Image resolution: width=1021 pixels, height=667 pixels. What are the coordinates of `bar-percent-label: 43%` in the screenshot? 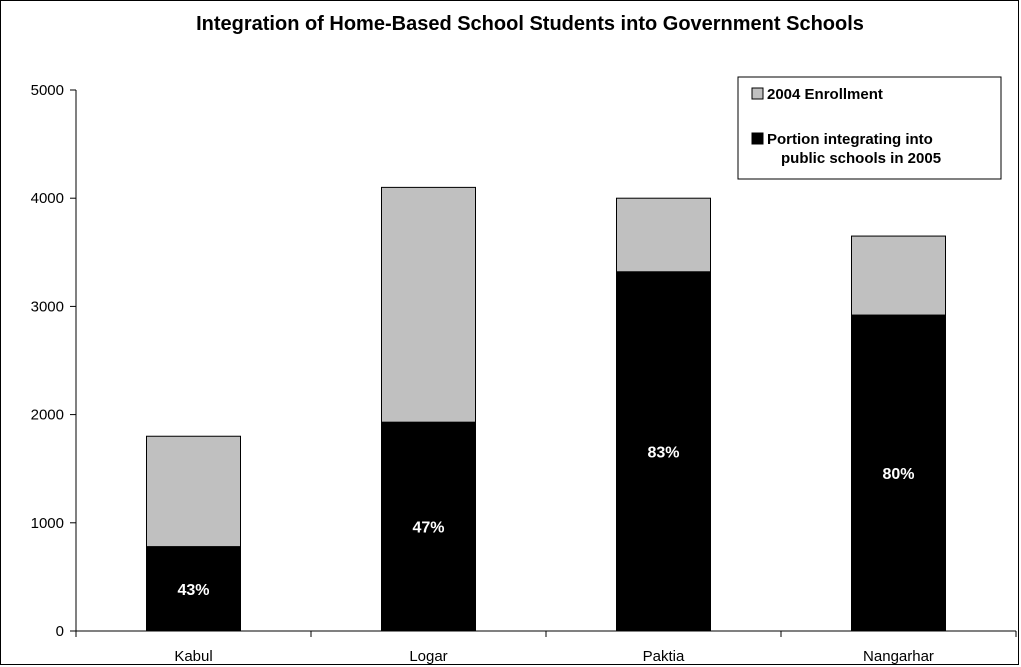 It's located at (193, 590).